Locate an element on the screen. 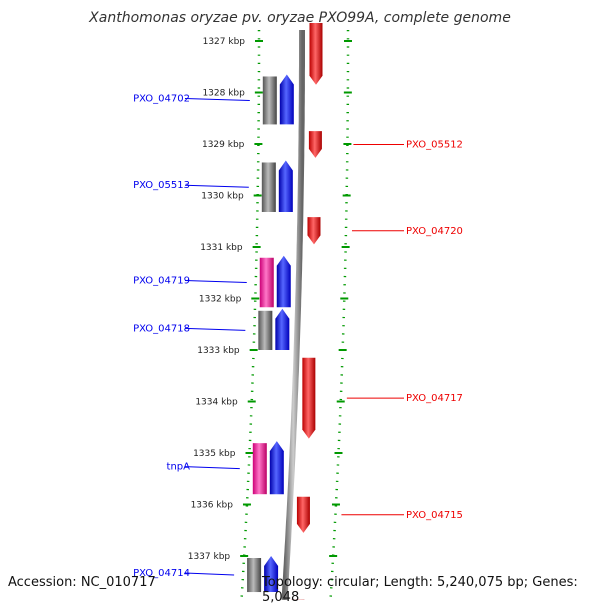  tick-label: 1332 kbp is located at coordinates (220, 300).